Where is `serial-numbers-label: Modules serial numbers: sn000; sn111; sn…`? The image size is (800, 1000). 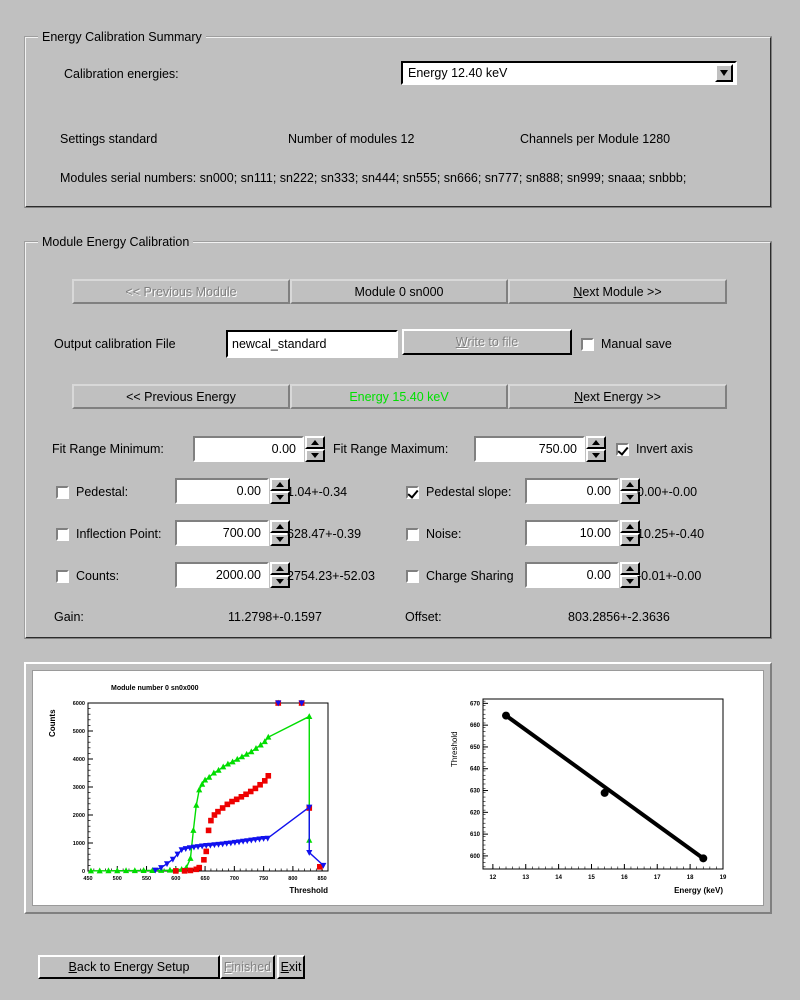 serial-numbers-label: Modules serial numbers: sn000; sn111; sn… is located at coordinates (373, 178).